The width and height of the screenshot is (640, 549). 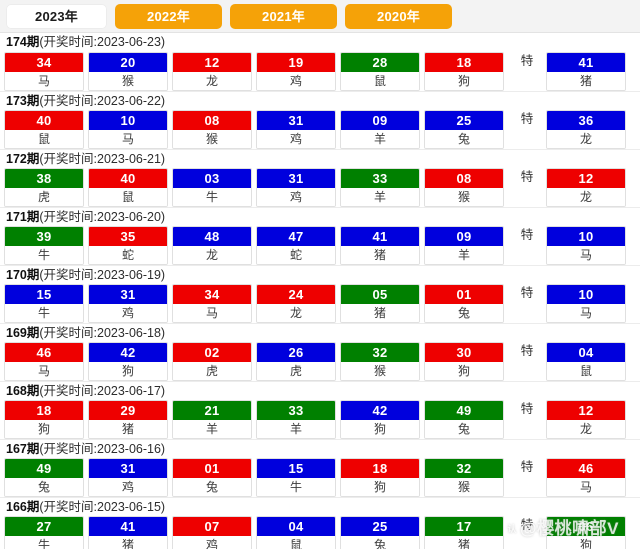 What do you see at coordinates (464, 526) in the screenshot?
I see `ball-number: 17` at bounding box center [464, 526].